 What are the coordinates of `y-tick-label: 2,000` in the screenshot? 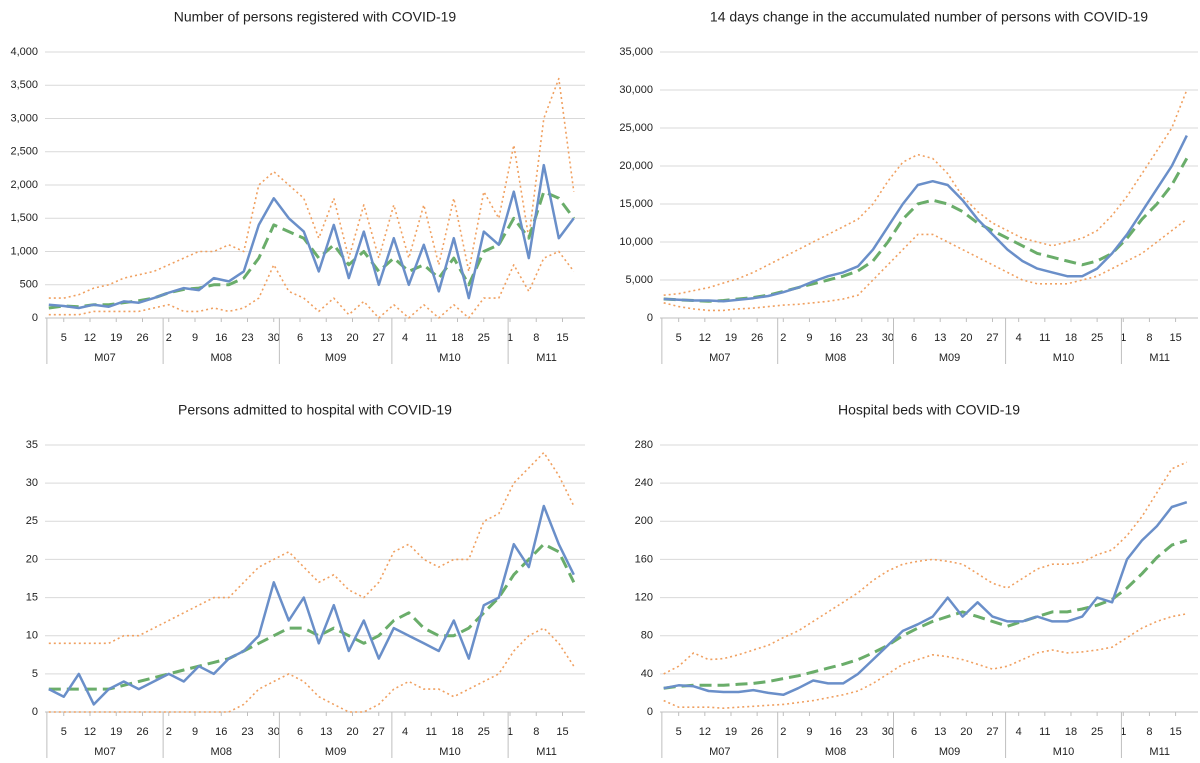 It's located at (24, 185).